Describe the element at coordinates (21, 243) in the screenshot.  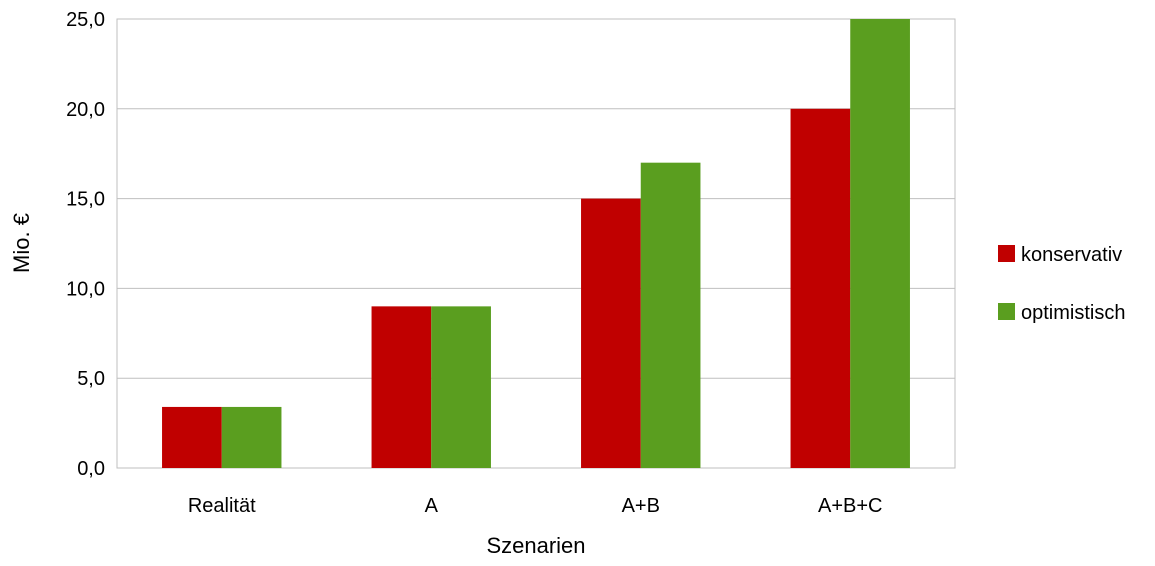
I see `y-axis-title: Mio. €` at that location.